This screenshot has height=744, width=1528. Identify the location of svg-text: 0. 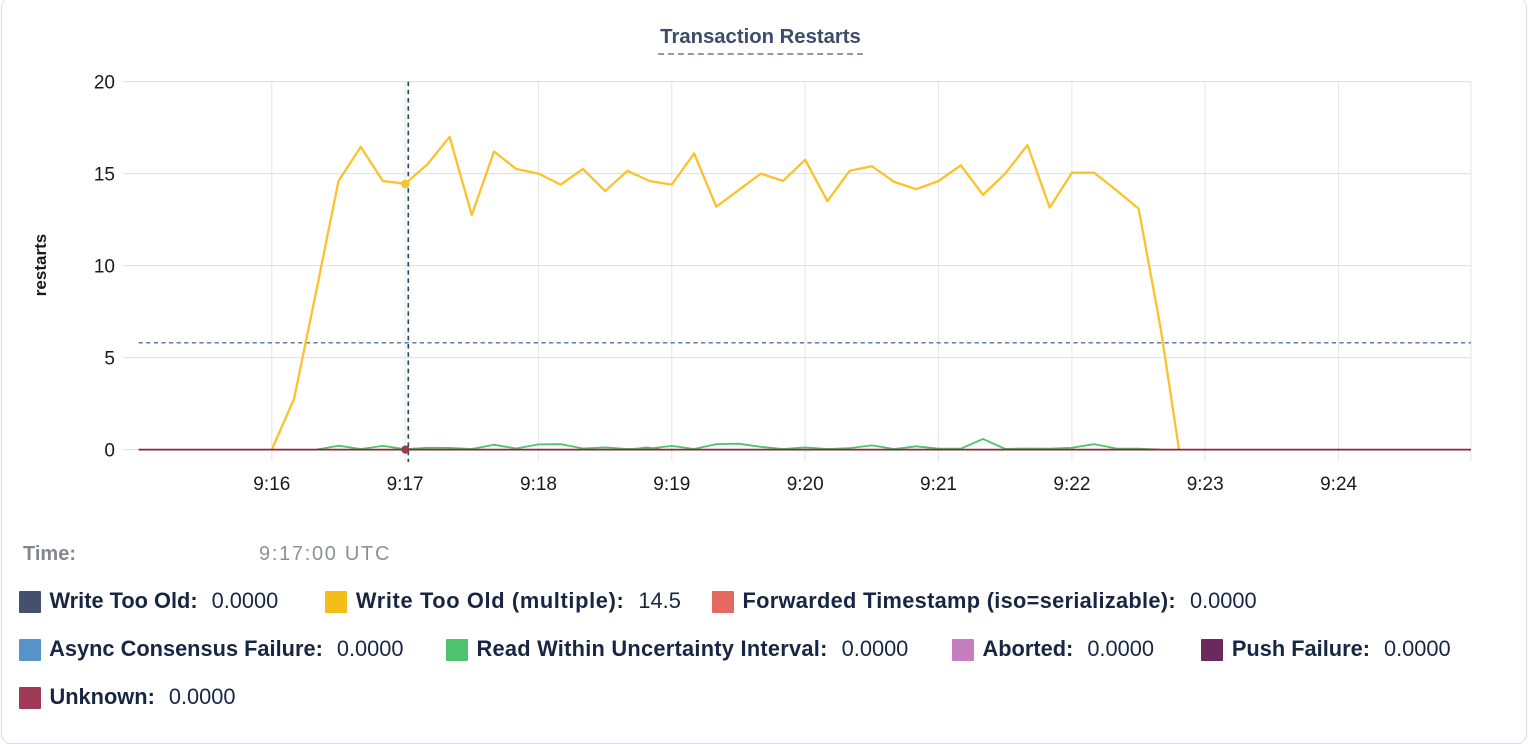
(109, 450).